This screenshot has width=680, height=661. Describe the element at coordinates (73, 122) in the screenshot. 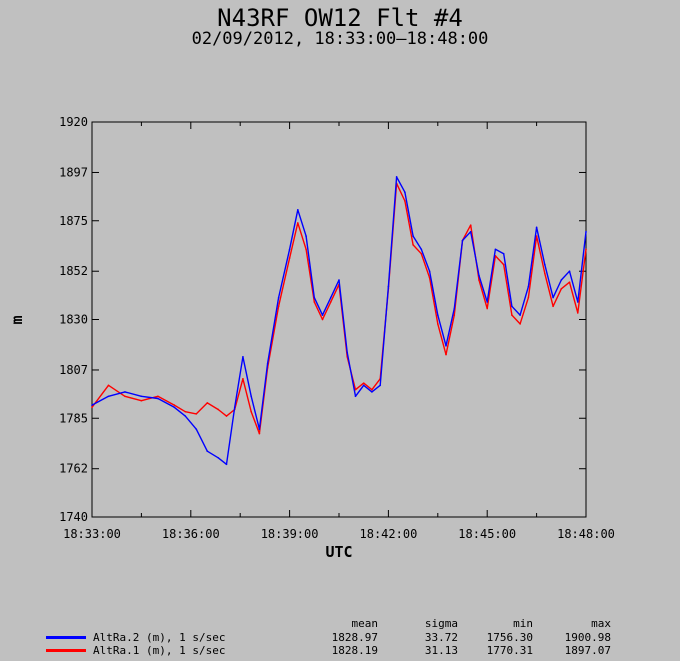

I see `y-tick-label: 1920` at that location.